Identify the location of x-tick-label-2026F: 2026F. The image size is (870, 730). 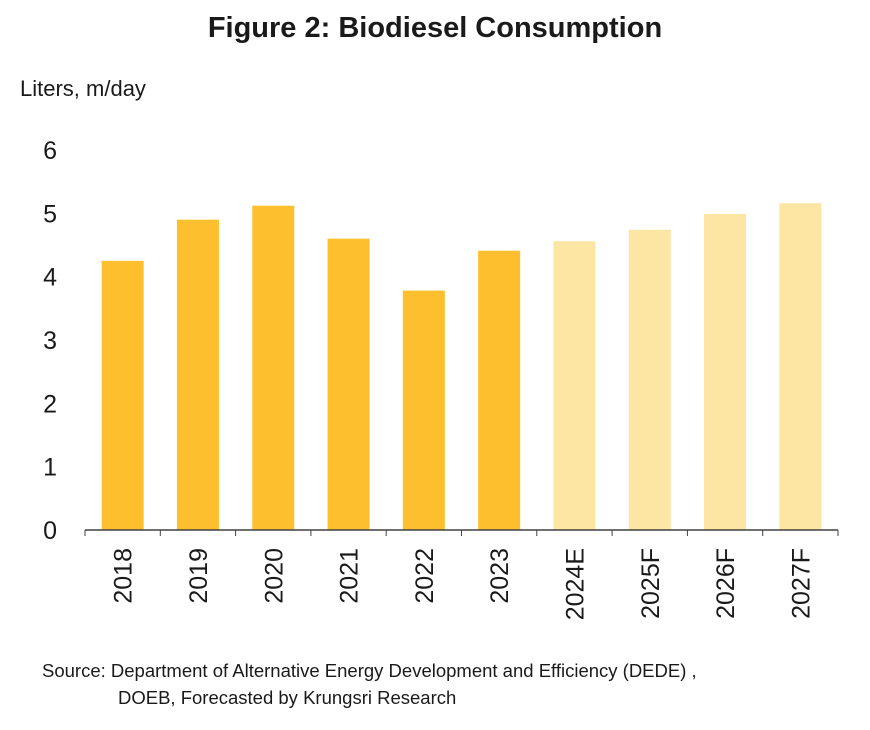
(726, 583).